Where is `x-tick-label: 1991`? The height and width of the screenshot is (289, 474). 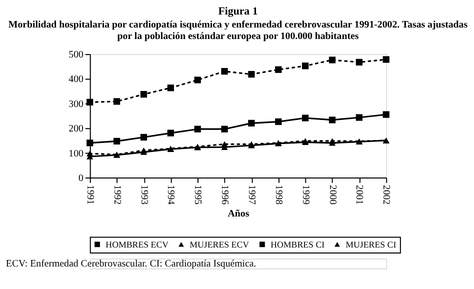
x-tick-label: 1991 is located at coordinates (90, 194).